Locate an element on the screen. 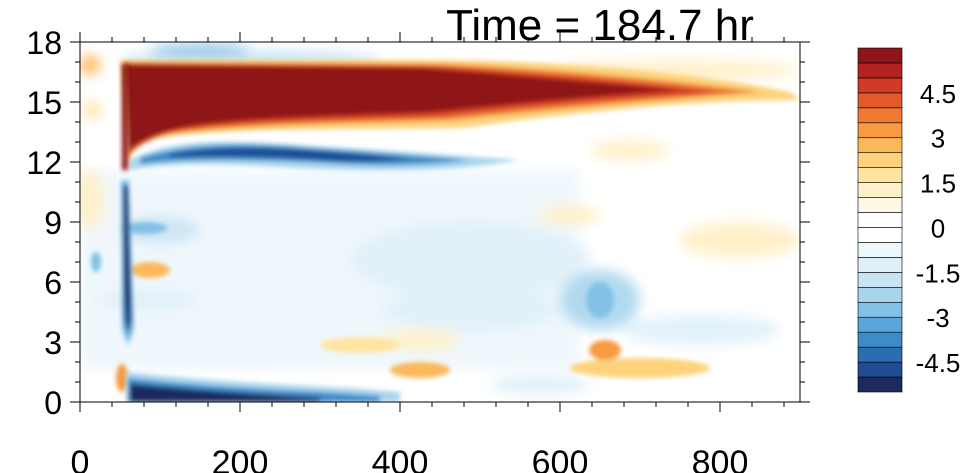  colorbar-label: -3 is located at coordinates (937, 318).